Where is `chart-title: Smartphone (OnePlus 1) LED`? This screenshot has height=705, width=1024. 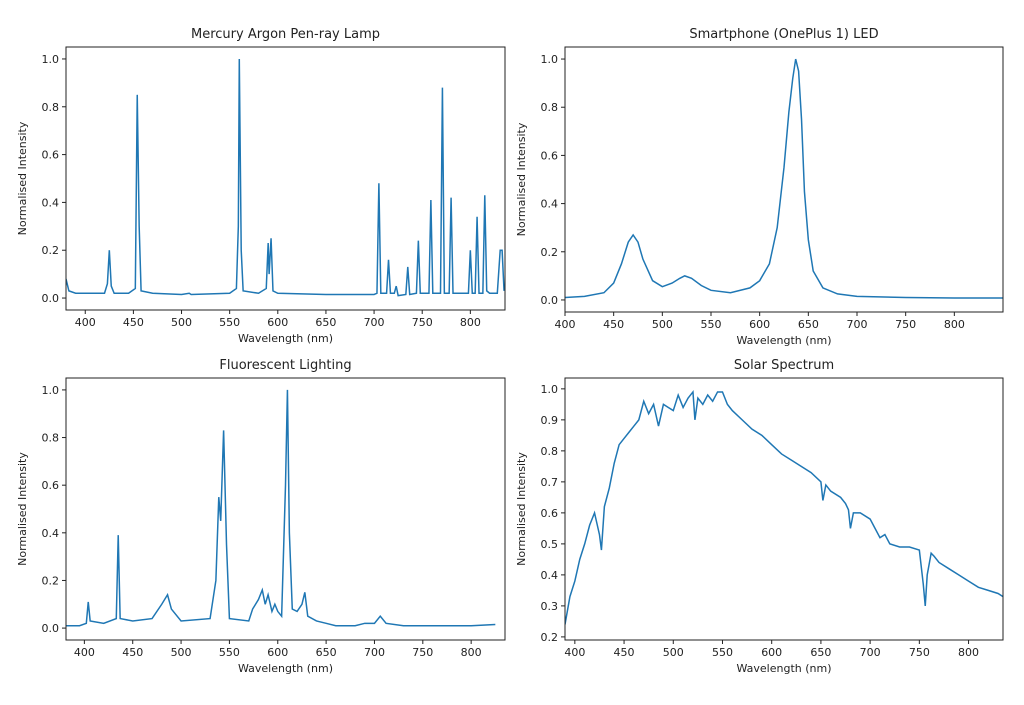
chart-title: Smartphone (OnePlus 1) LED is located at coordinates (783, 34).